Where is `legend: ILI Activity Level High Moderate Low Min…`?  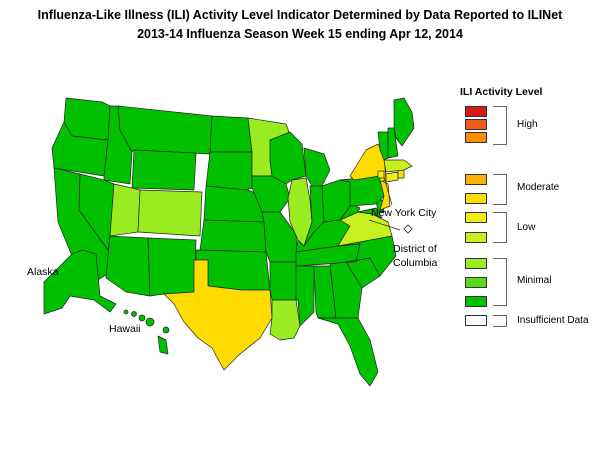 legend: ILI Activity Level High Moderate Low Min… is located at coordinates (527, 211).